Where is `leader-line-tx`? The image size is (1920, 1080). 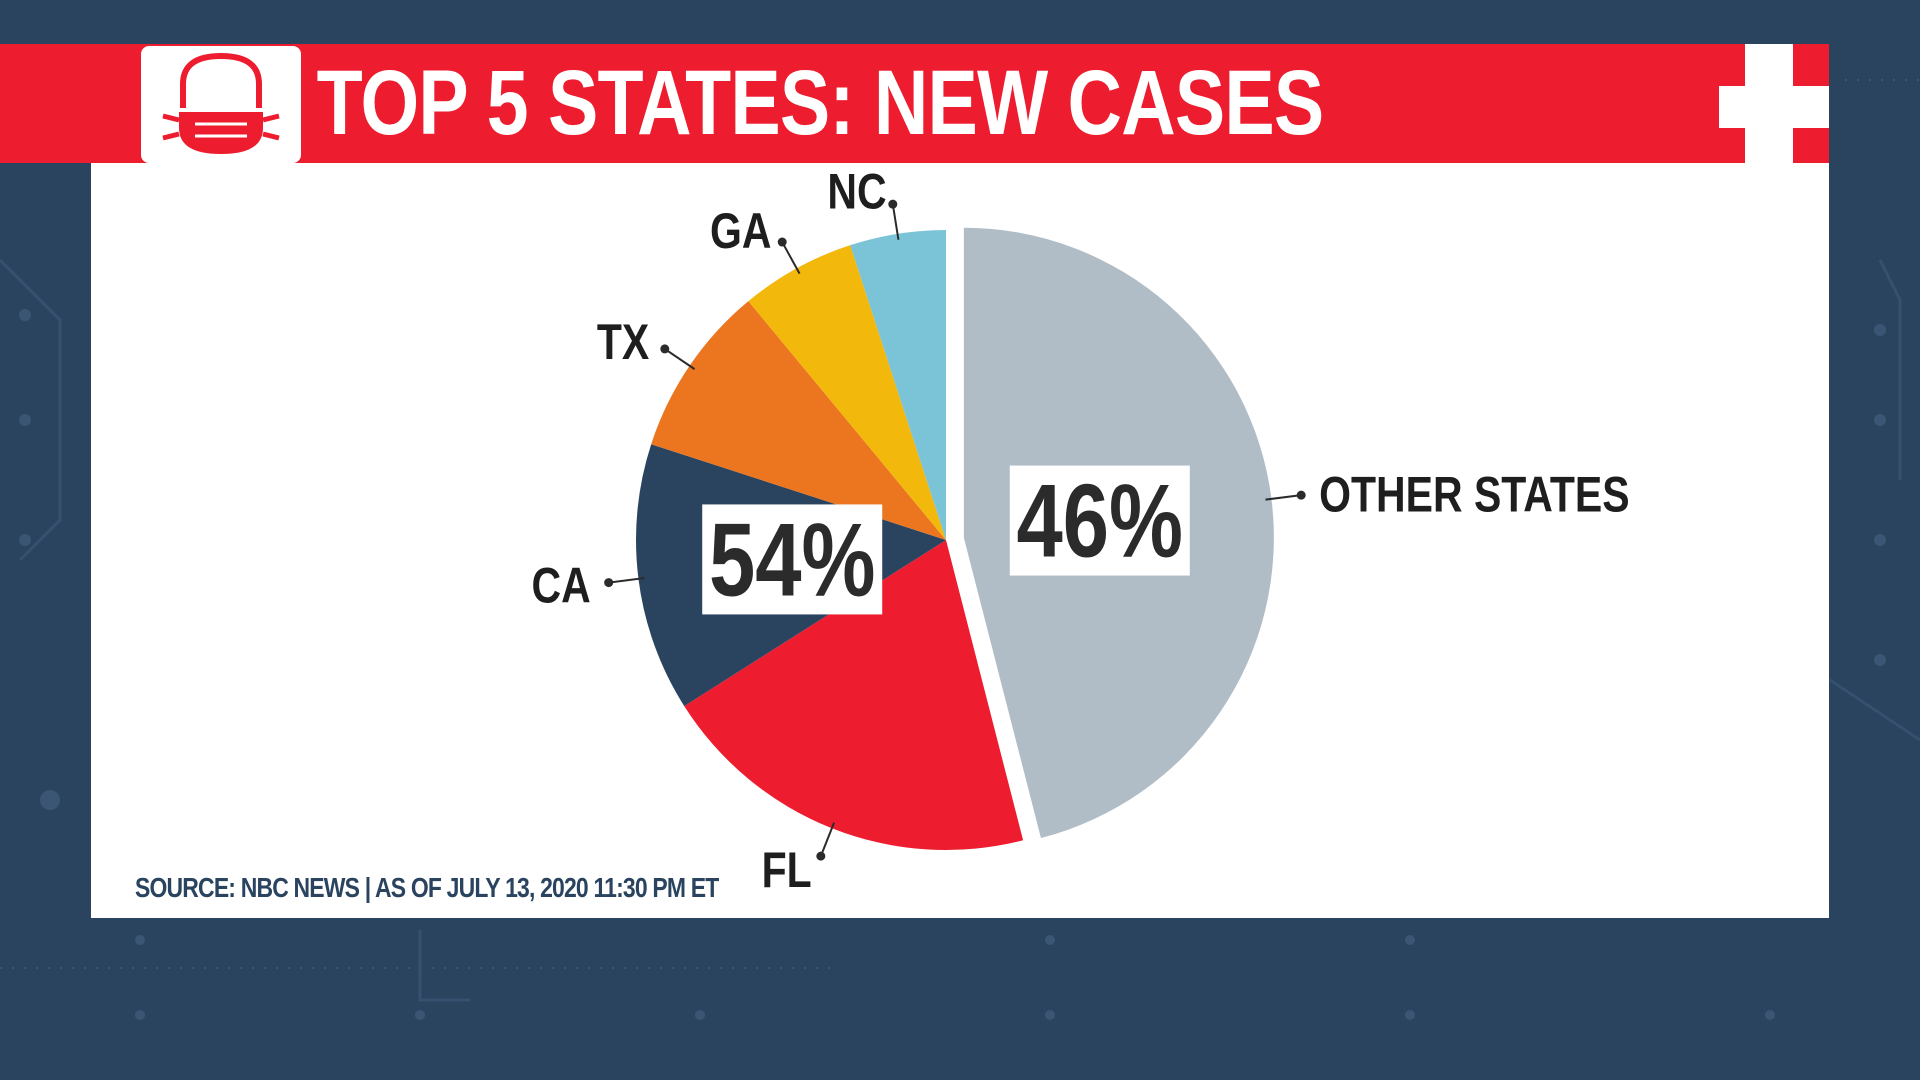
leader-line-tx is located at coordinates (680, 359).